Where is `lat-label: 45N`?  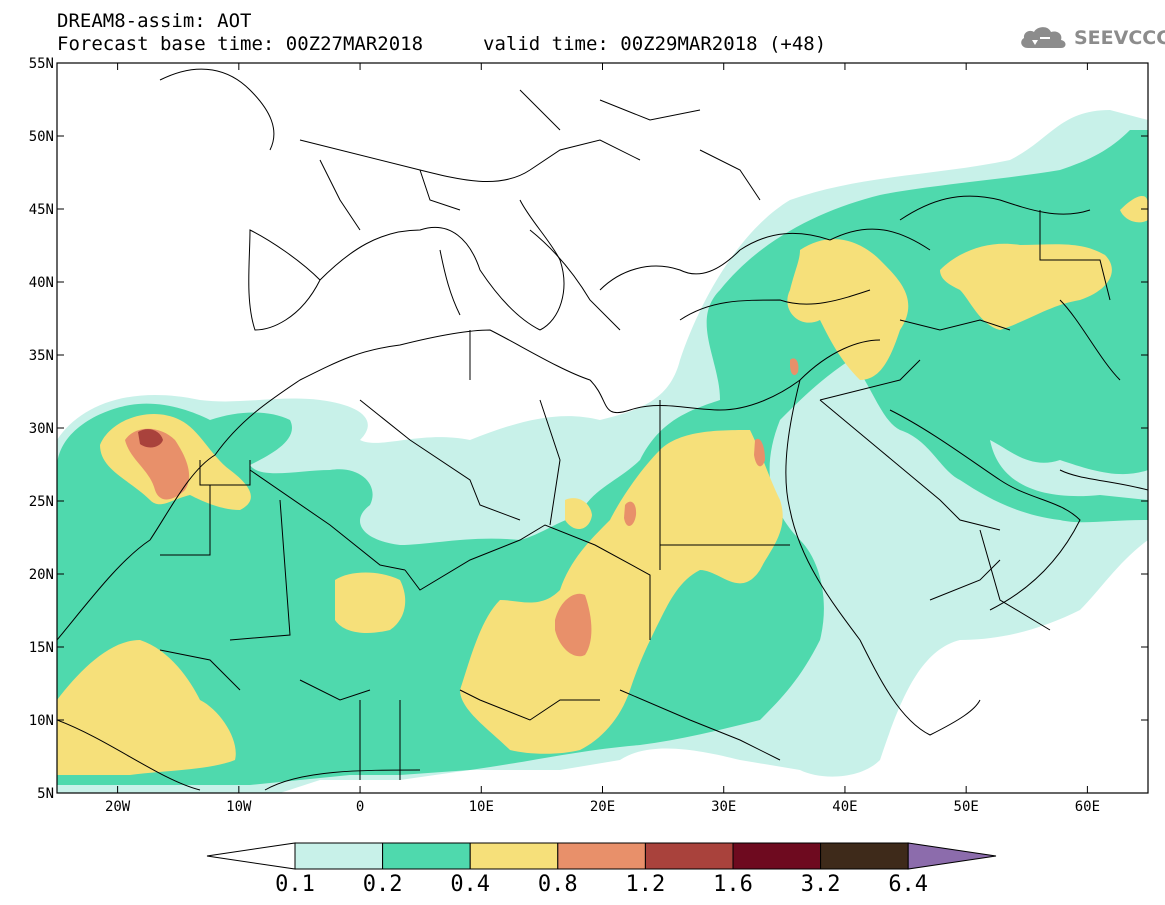
lat-label: 45N is located at coordinates (41, 210).